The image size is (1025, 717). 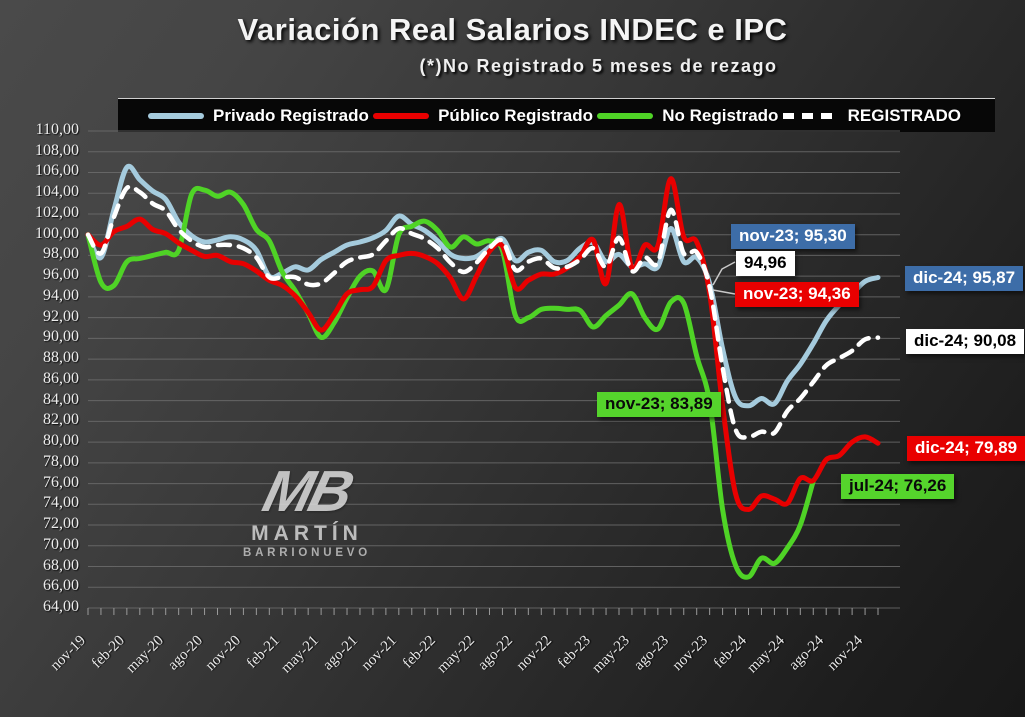 I want to click on y-axis-label: 78,00, so click(x=61, y=461).